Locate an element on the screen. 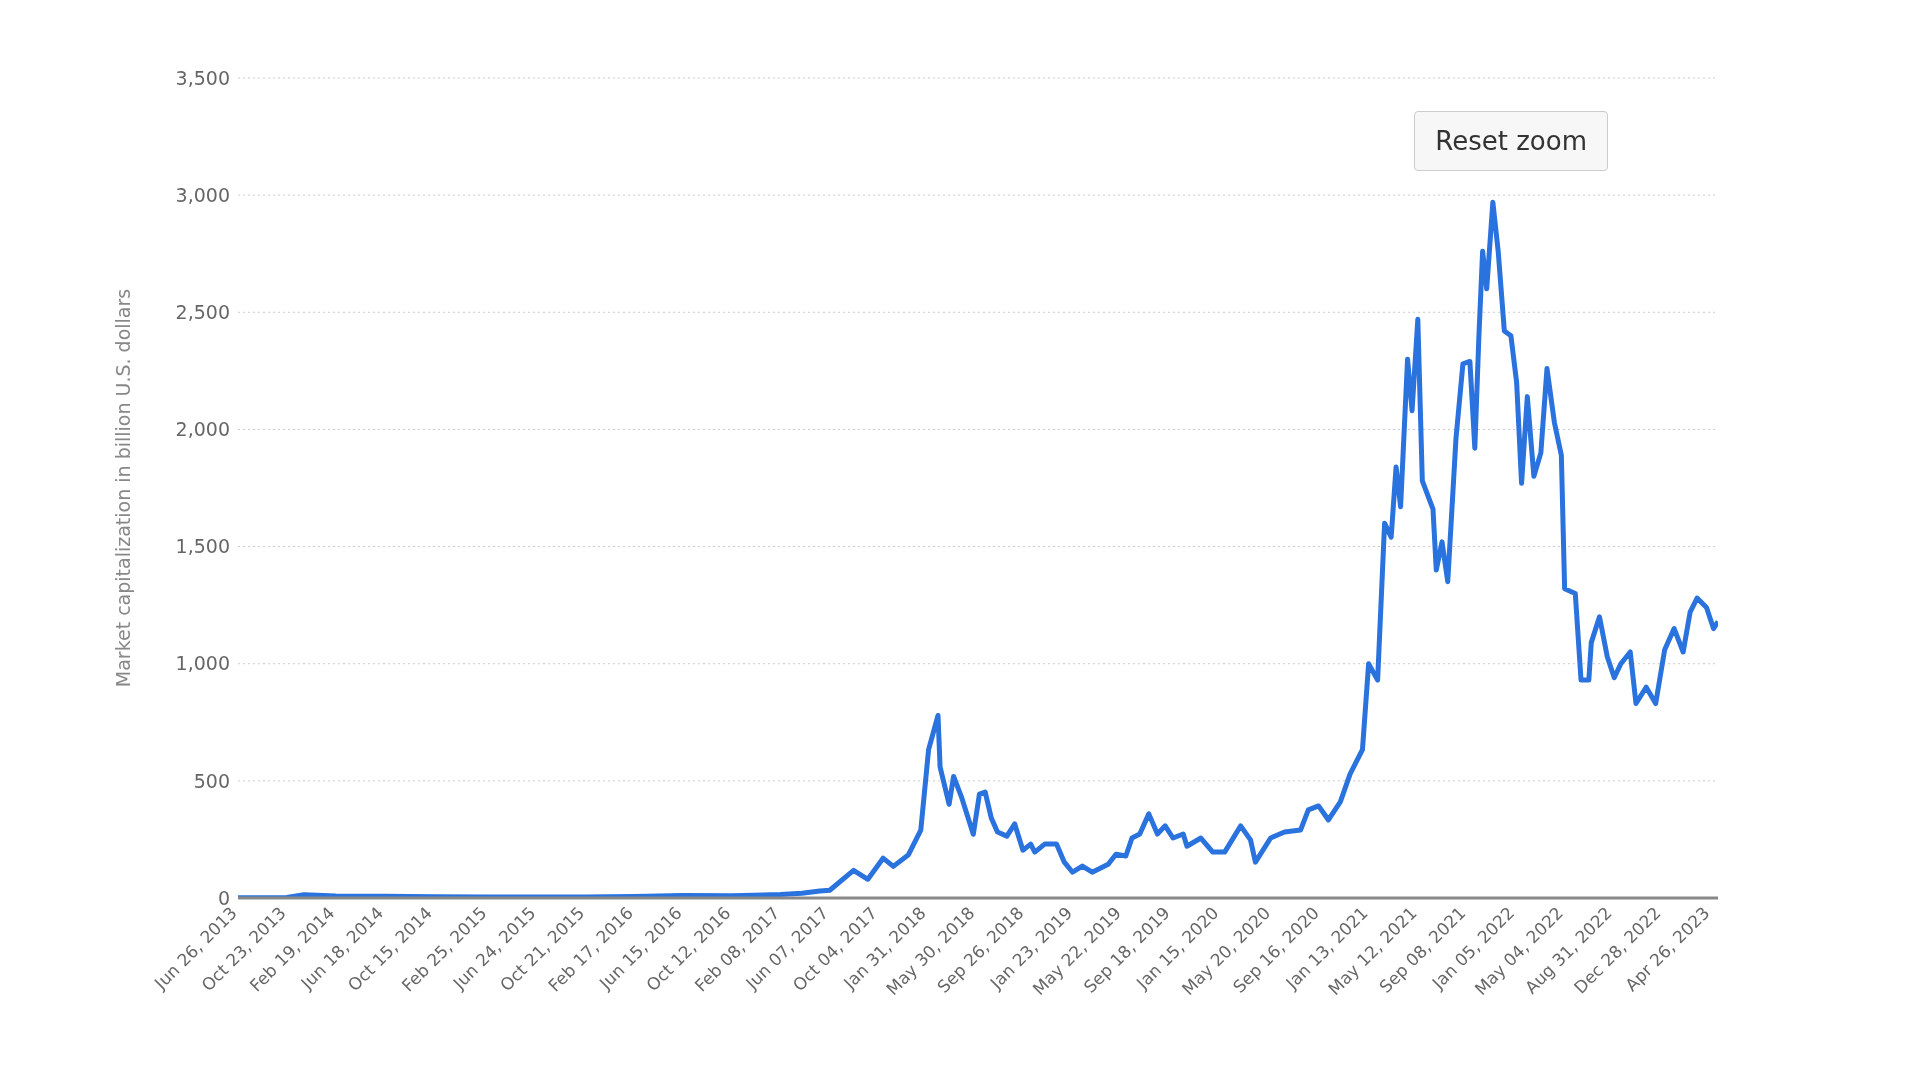 The image size is (1920, 1080). reset-zoom-button: Reset zoom is located at coordinates (1511, 141).